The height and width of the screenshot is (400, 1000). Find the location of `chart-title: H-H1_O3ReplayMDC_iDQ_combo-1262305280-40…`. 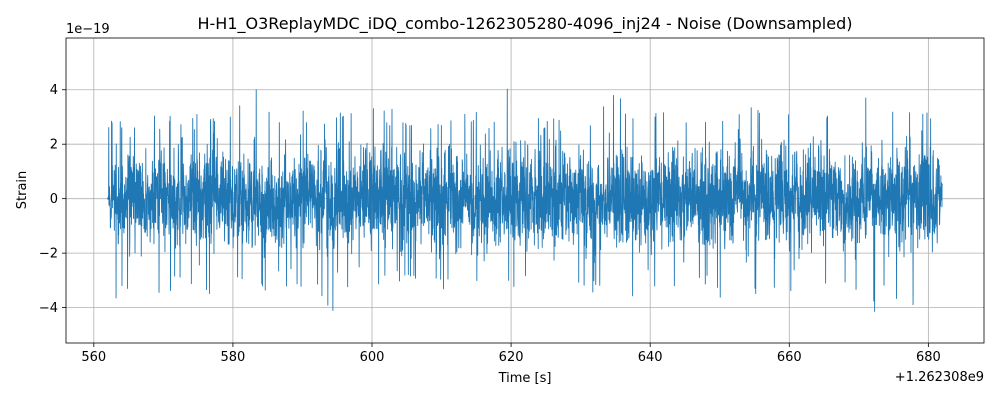

chart-title: H-H1_O3ReplayMDC_iDQ_combo-1262305280-40… is located at coordinates (525, 24).